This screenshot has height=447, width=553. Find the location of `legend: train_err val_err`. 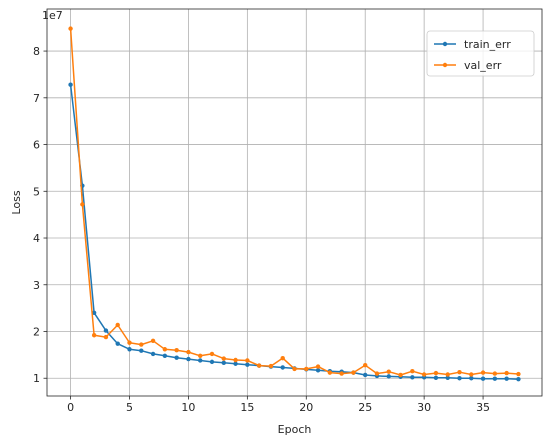

legend: train_err val_err is located at coordinates (480, 53).